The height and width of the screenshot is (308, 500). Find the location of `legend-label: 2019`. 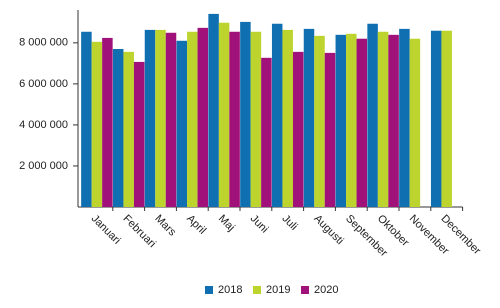

legend-label: 2019 is located at coordinates (278, 290).